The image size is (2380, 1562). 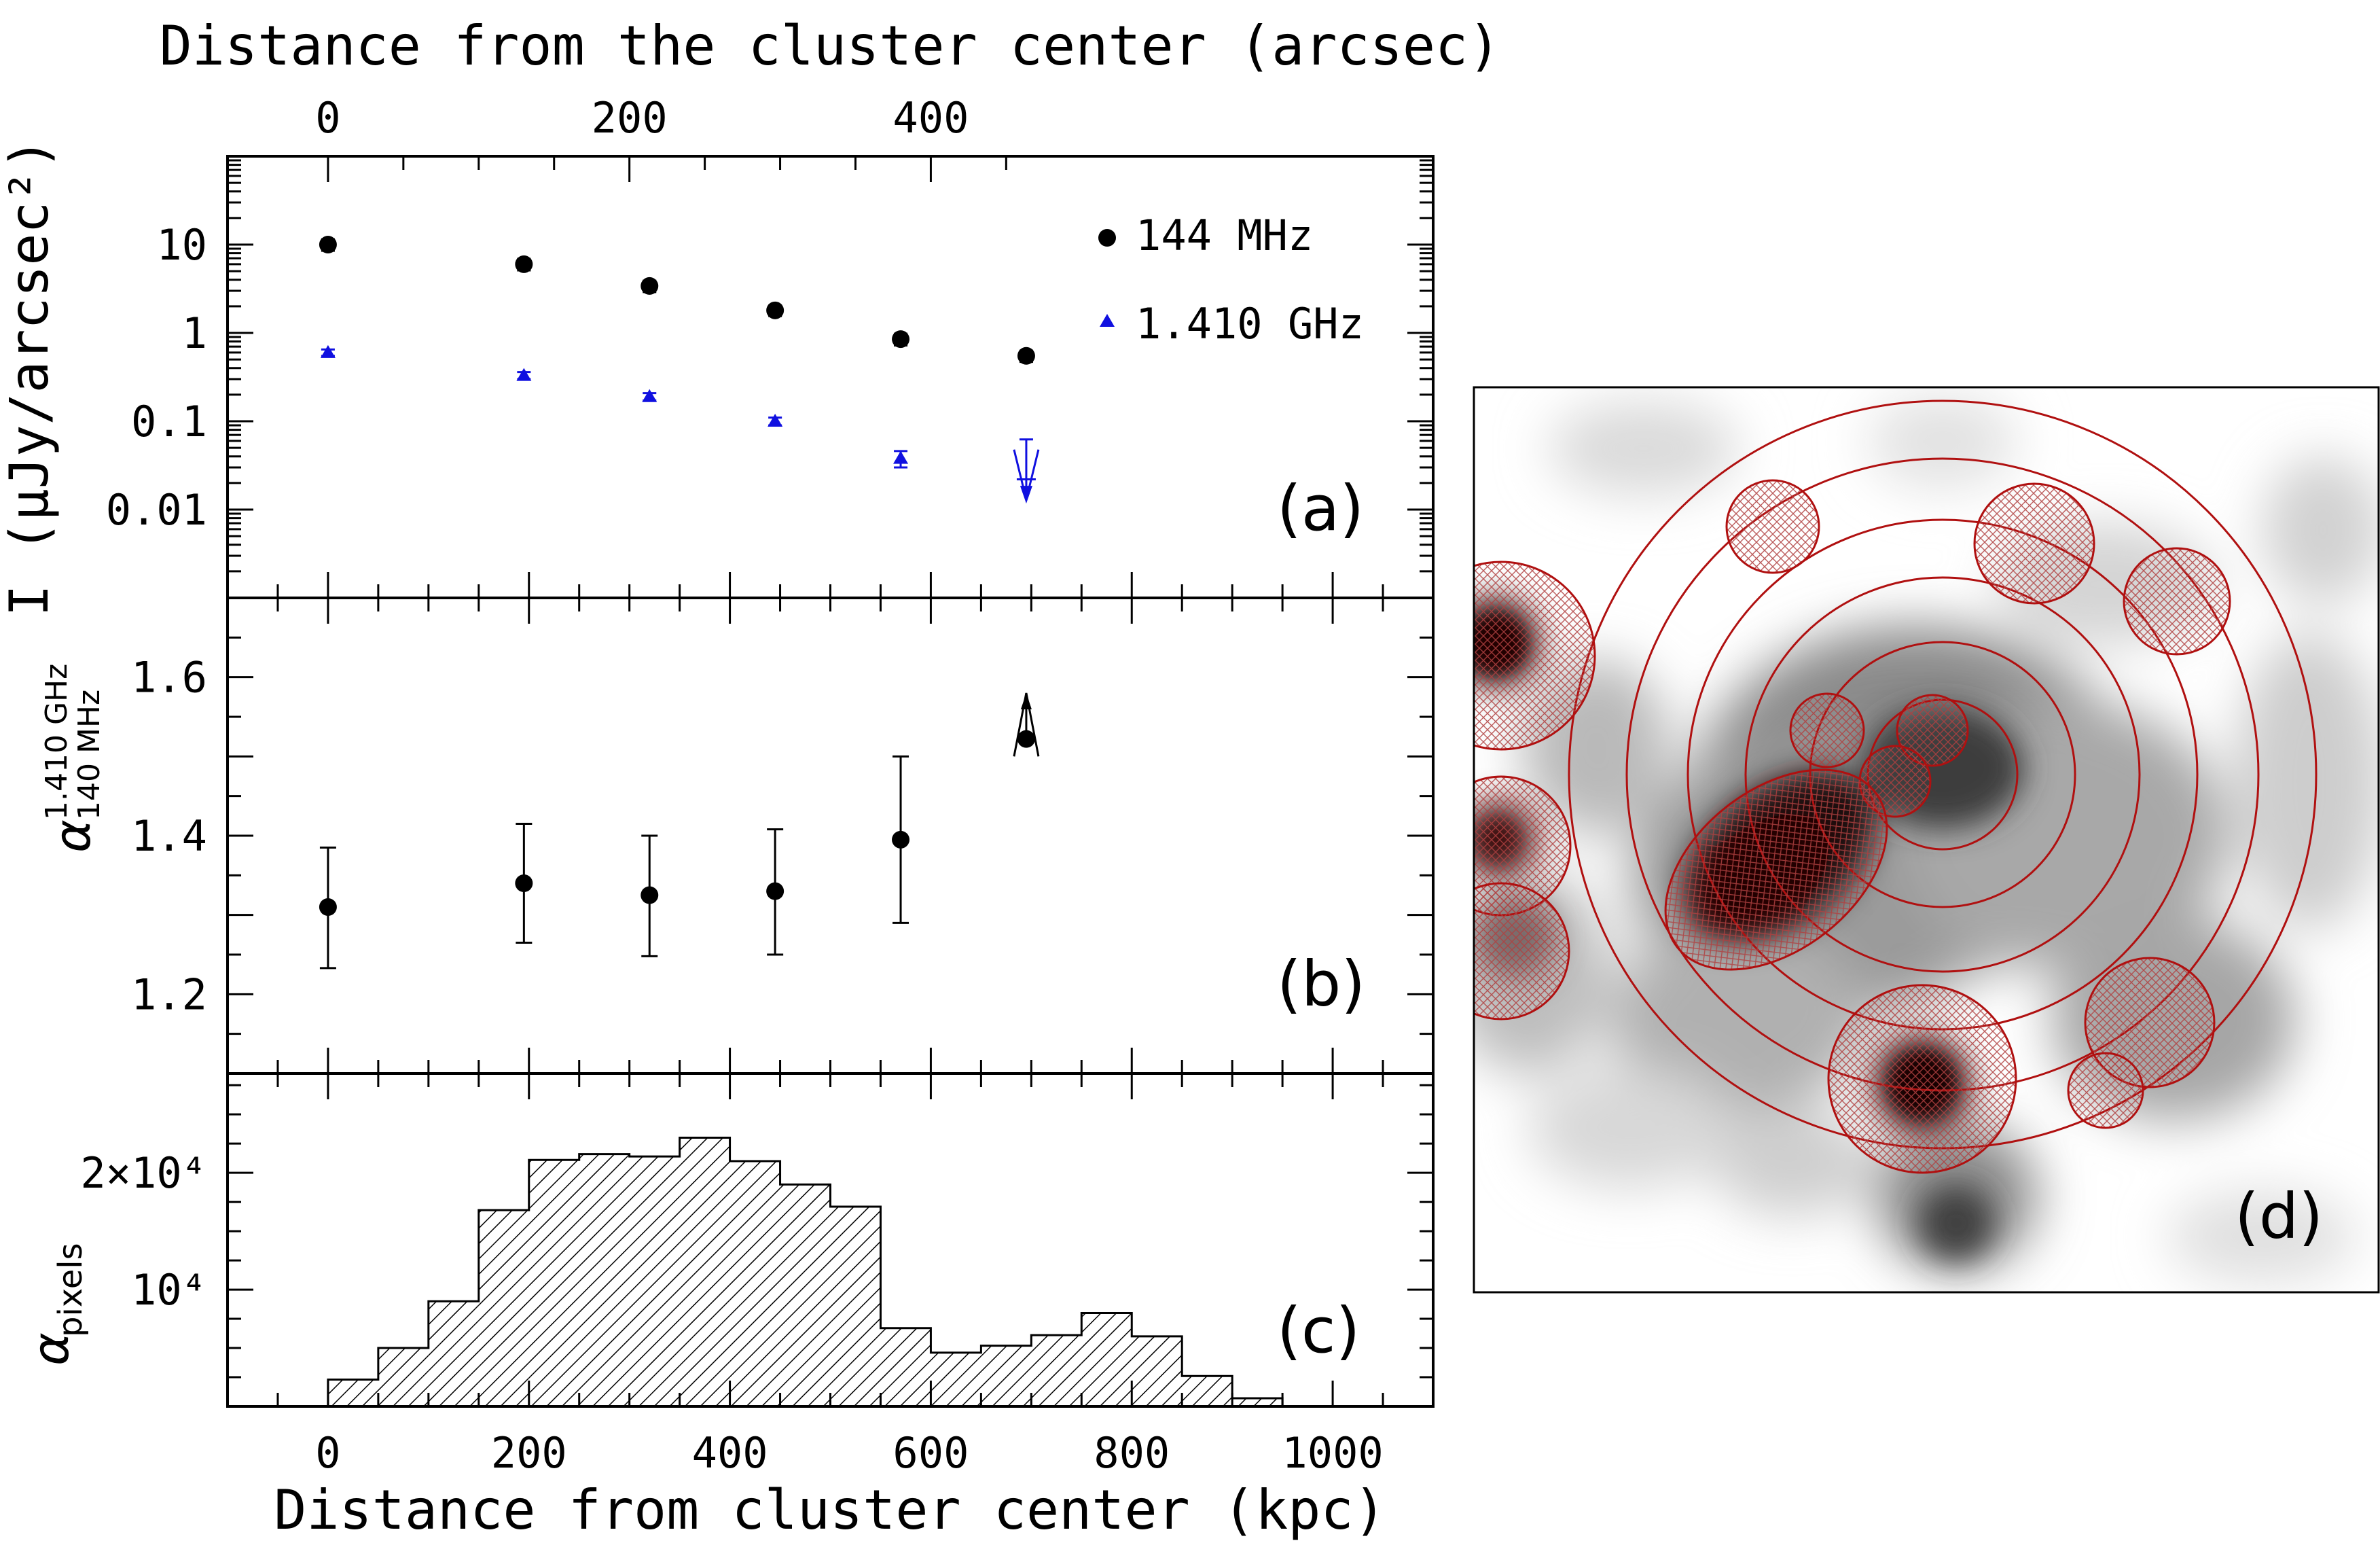 What do you see at coordinates (529, 1453) in the screenshot?
I see `x-tick-label: 200` at bounding box center [529, 1453].